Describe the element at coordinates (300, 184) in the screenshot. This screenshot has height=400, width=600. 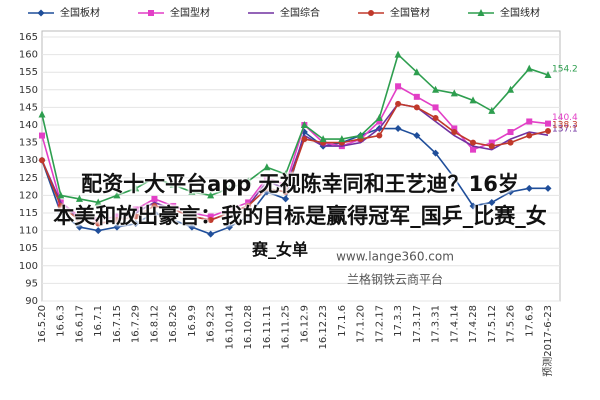
I see `overlay-text: 配资十大平台app 无视陈幸同和王艺迪？16岁` at that location.